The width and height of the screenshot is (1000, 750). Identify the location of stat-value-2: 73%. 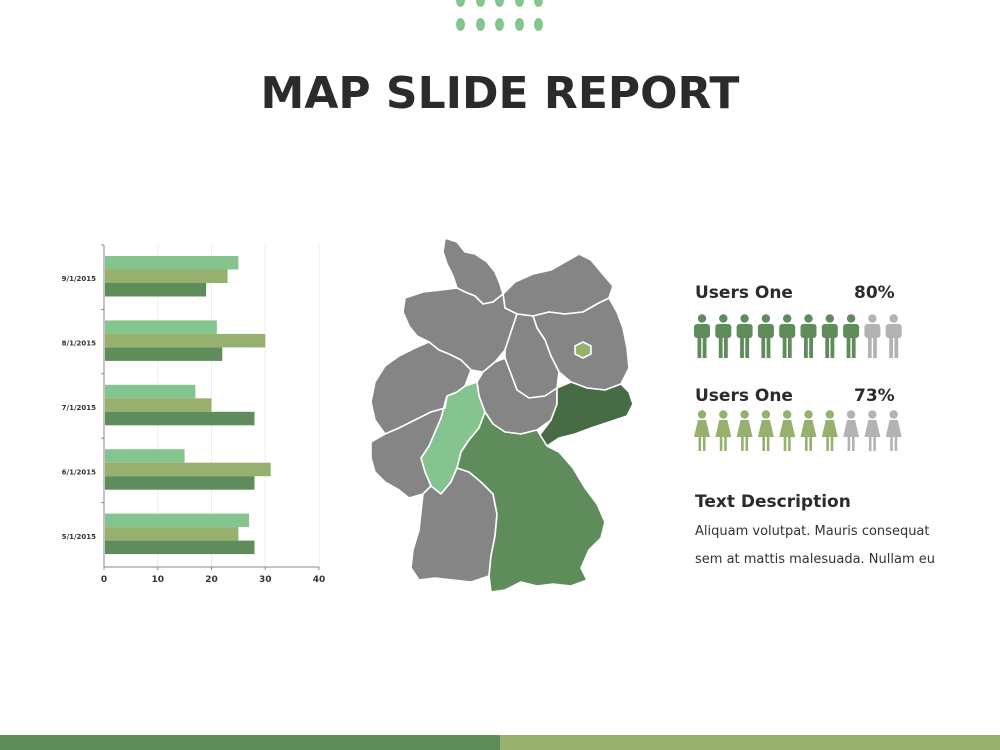
(874, 396).